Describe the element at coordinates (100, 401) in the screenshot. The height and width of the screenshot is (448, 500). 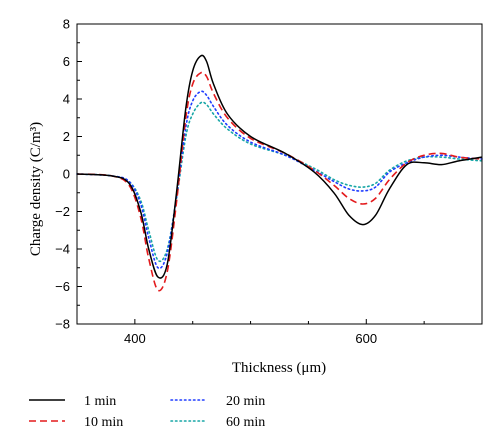
I see `legend-label: 1 min` at that location.